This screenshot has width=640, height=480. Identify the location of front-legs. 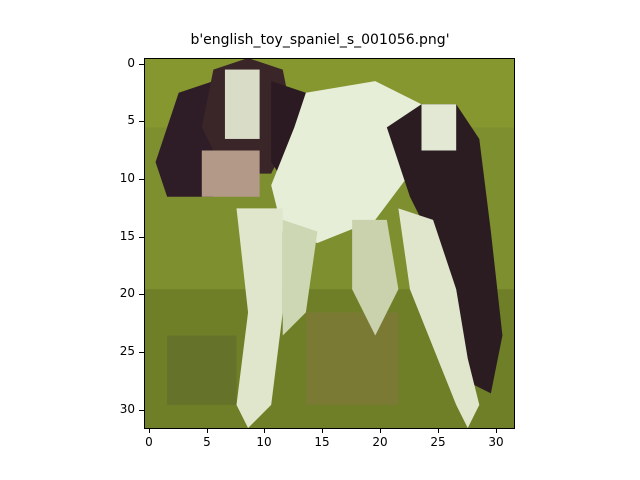
(259, 318).